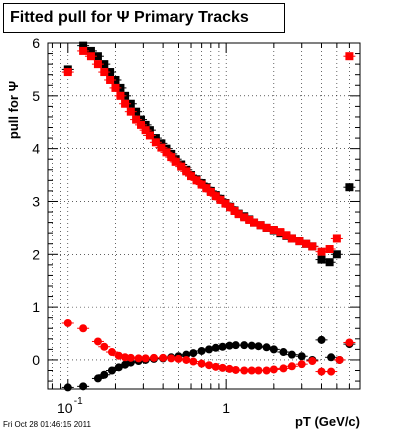 The height and width of the screenshot is (433, 400). What do you see at coordinates (226, 408) in the screenshot?
I see `x-tick-label: 1` at bounding box center [226, 408].